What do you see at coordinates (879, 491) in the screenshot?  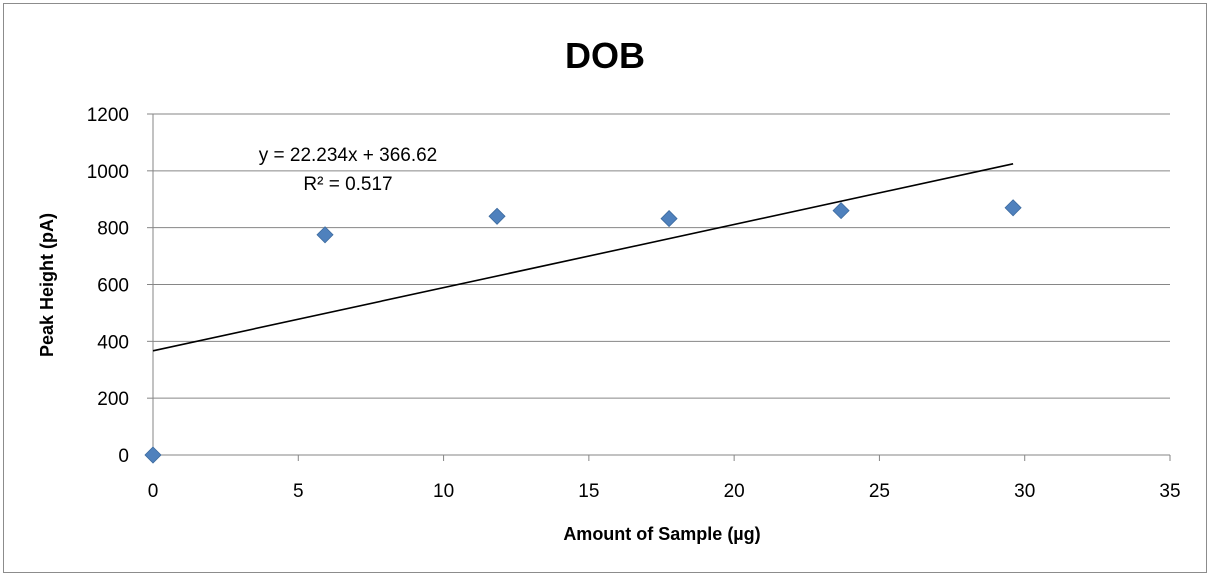 I see `x-tick-label: 25` at bounding box center [879, 491].